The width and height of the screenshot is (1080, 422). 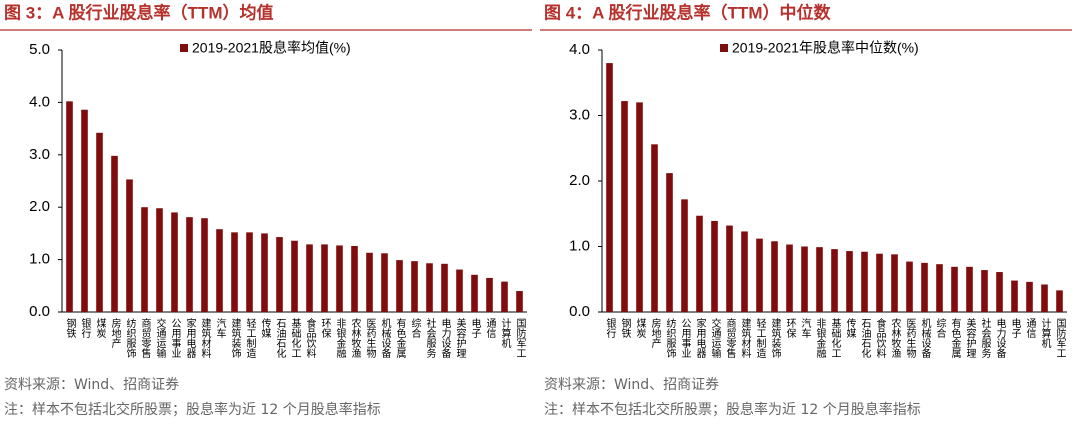 I want to click on x-tick-label: 计算机, so click(x=1045, y=333).